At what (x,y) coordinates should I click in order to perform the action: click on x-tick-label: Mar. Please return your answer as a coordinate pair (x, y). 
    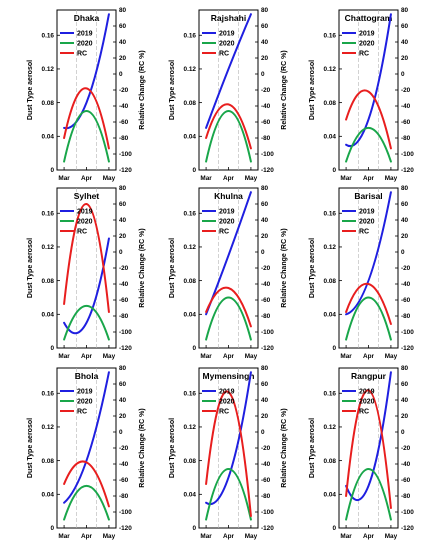
    Looking at the image, I should click on (346, 178).